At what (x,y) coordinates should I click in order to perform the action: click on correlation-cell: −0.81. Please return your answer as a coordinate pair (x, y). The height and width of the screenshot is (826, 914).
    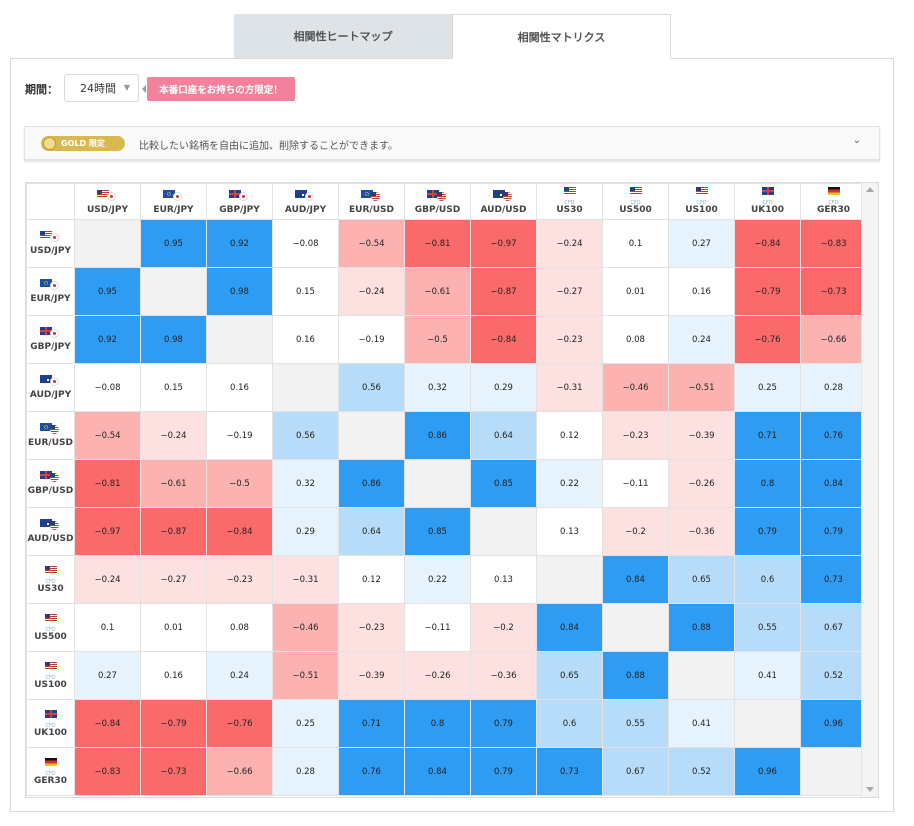
    Looking at the image, I should click on (437, 243).